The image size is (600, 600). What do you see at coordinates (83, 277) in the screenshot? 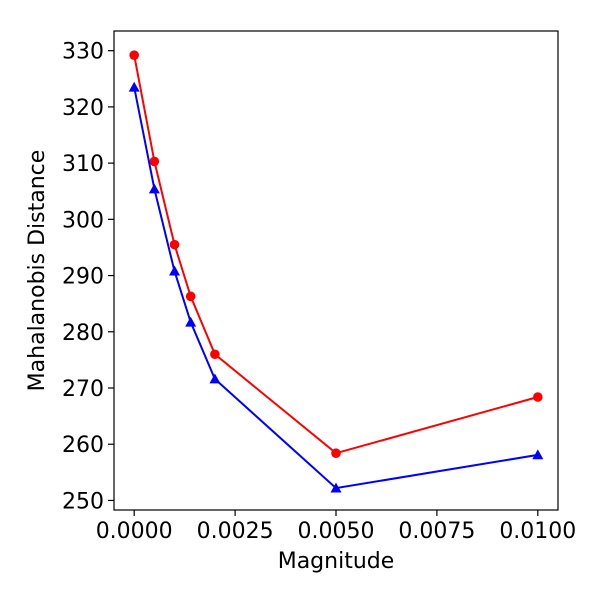
I see `y-tick-label: 290` at bounding box center [83, 277].